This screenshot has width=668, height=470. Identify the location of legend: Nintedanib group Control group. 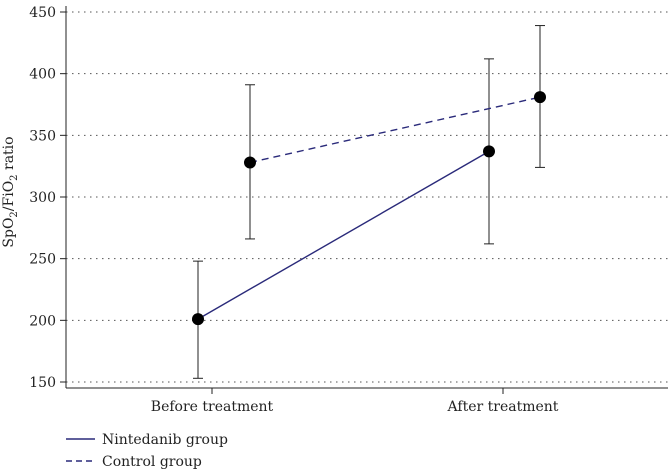
(147, 451).